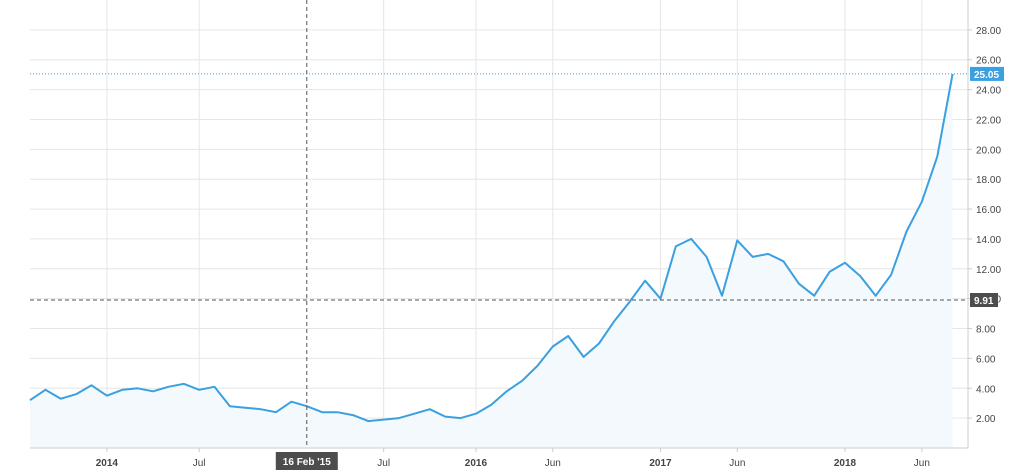 This screenshot has height=474, width=1031. Describe the element at coordinates (986, 389) in the screenshot. I see `y-tick-label: 4.00` at that location.